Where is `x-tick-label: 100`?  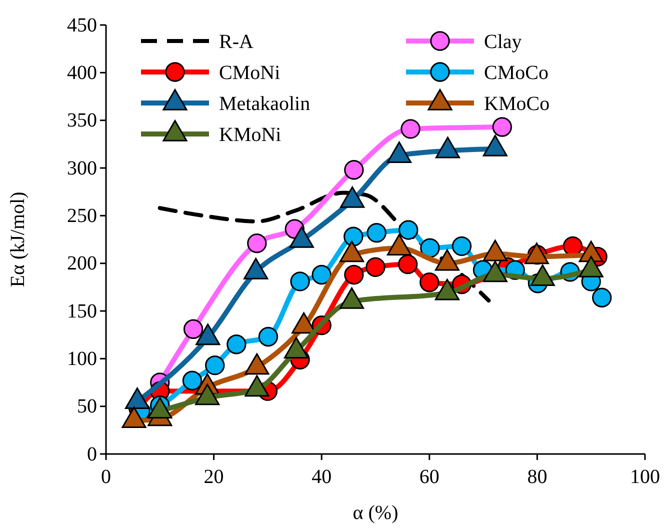 x-tick-label: 100 is located at coordinates (645, 477).